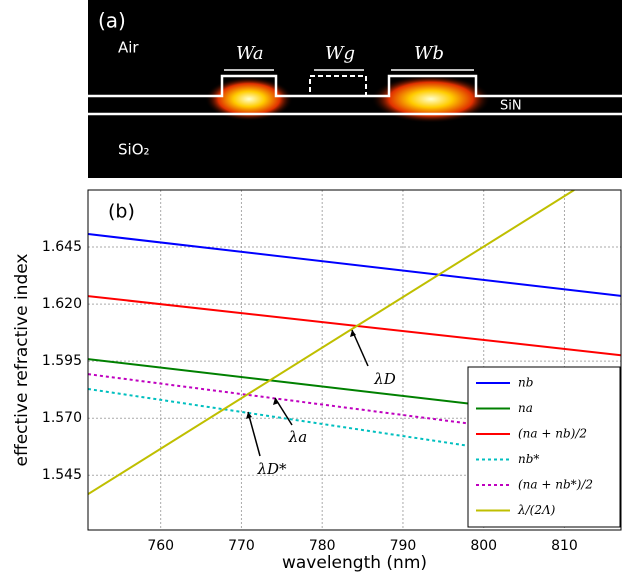 The height and width of the screenshot is (584, 636). What do you see at coordinates (564, 546) in the screenshot?
I see `x-tick-label: 810` at bounding box center [564, 546].